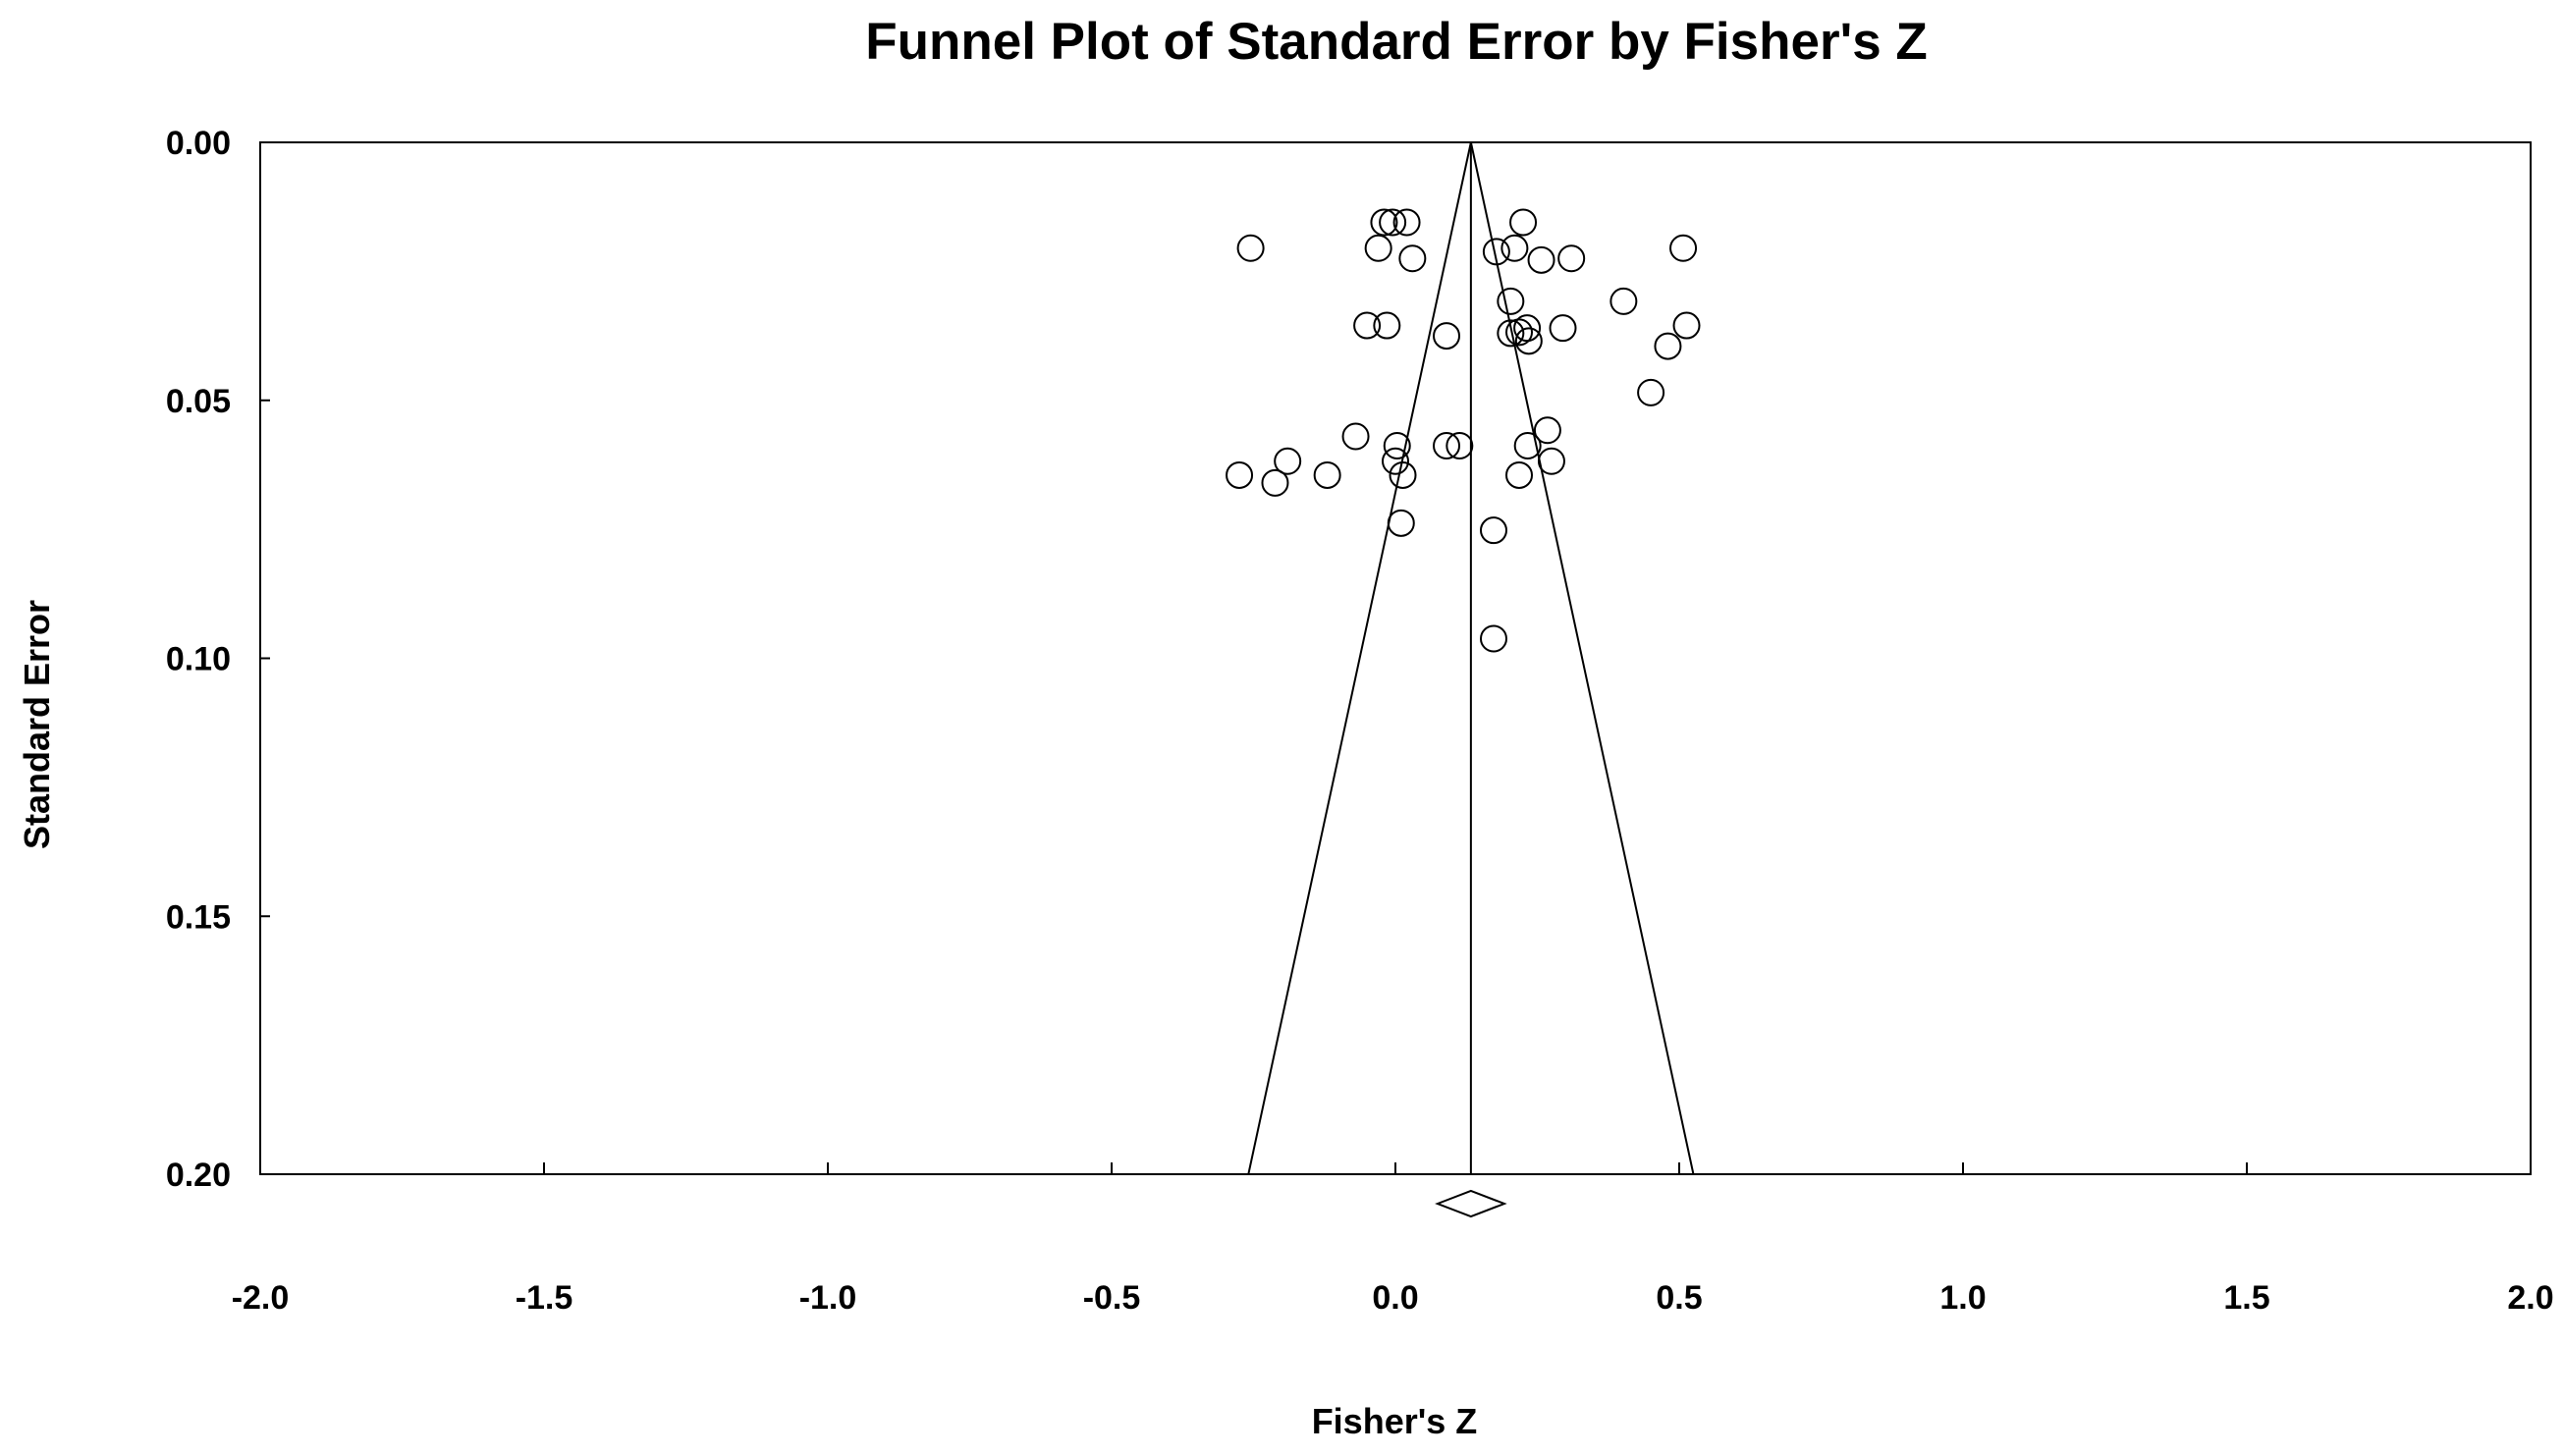  I want to click on y-tick-label: 0.00, so click(198, 143).